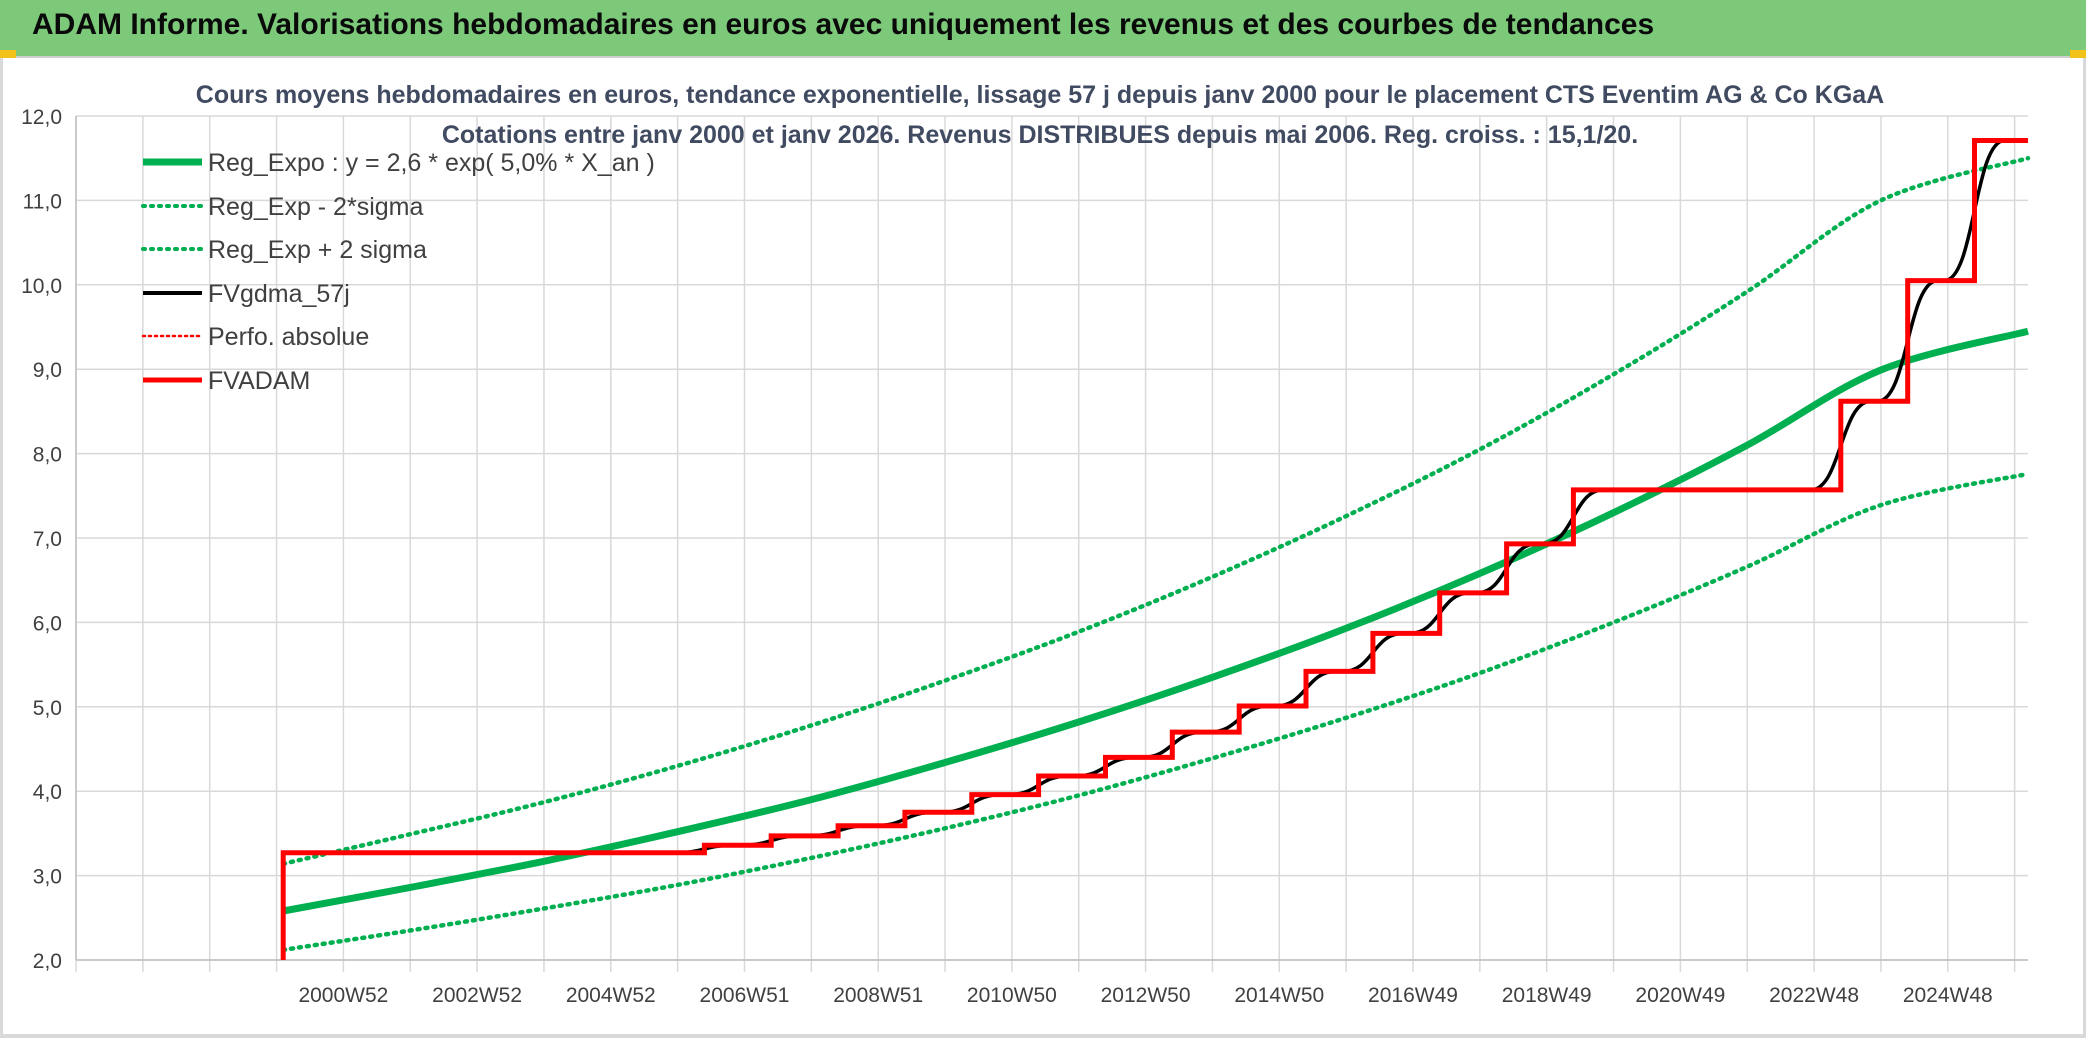  I want to click on y-tick-label: 4,0, so click(47, 792).